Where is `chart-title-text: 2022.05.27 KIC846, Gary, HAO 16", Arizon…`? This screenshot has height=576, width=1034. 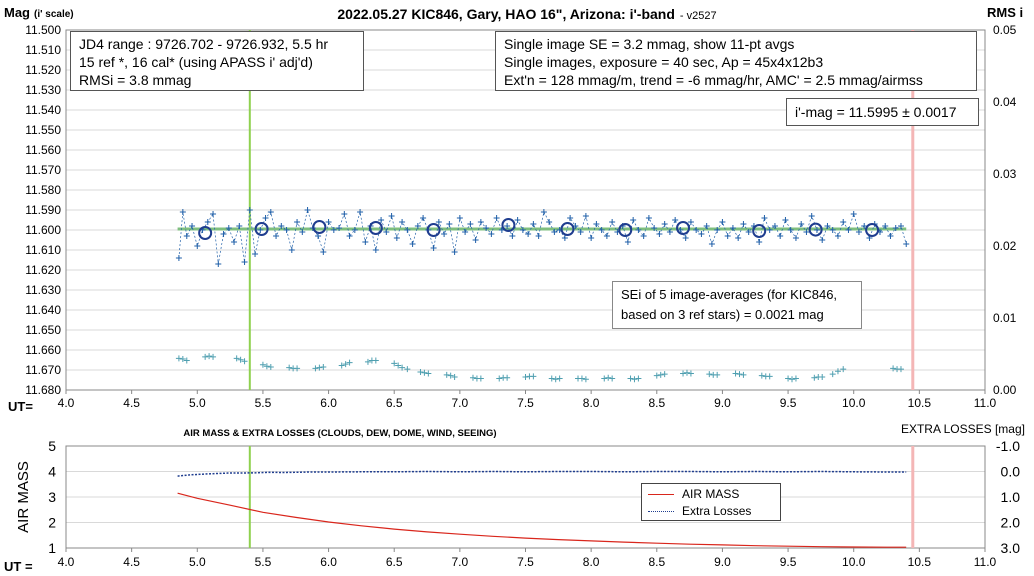
chart-title-text: 2022.05.27 KIC846, Gary, HAO 16", Arizon… is located at coordinates (506, 14).